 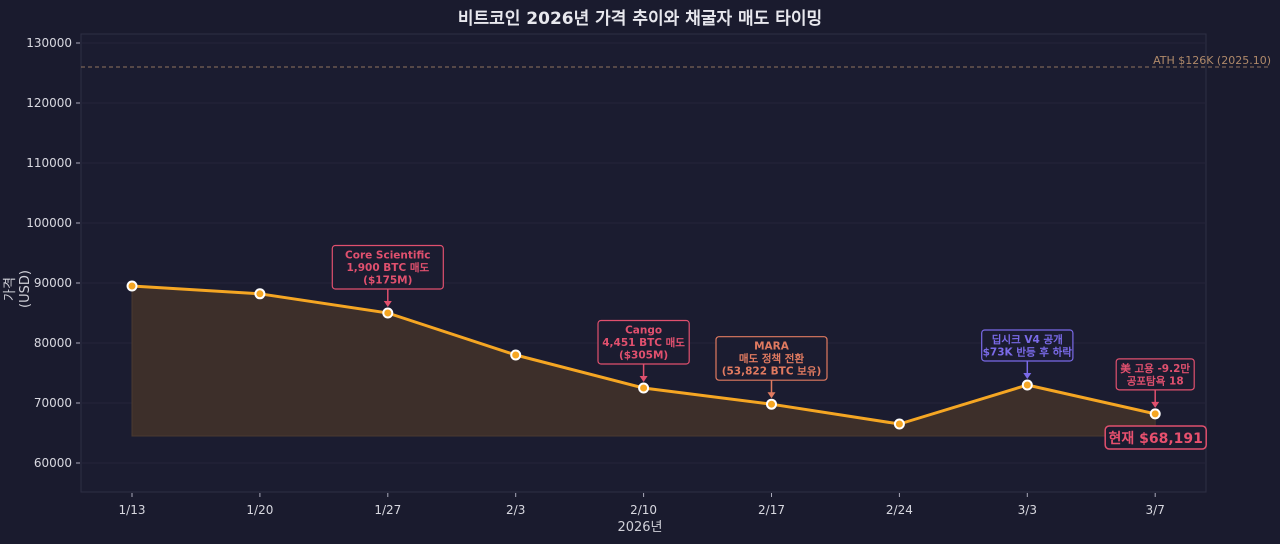 I want to click on current-price-label: 현재 $68,191, so click(x=1155, y=439).